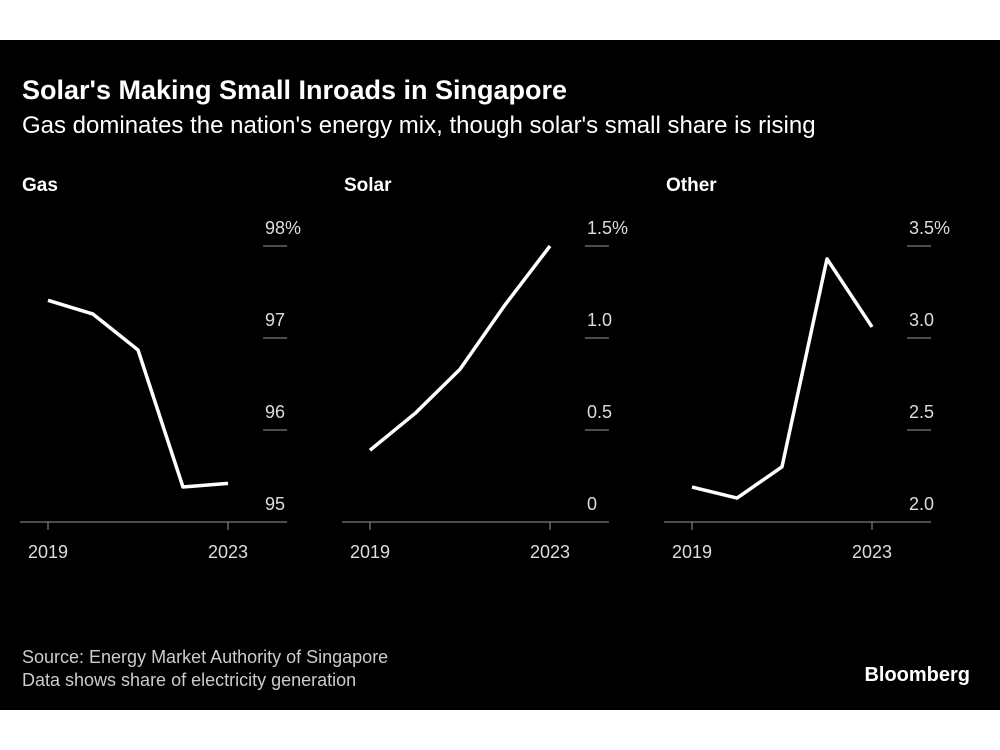  Describe the element at coordinates (275, 412) in the screenshot. I see `y-tick-label: 96` at that location.